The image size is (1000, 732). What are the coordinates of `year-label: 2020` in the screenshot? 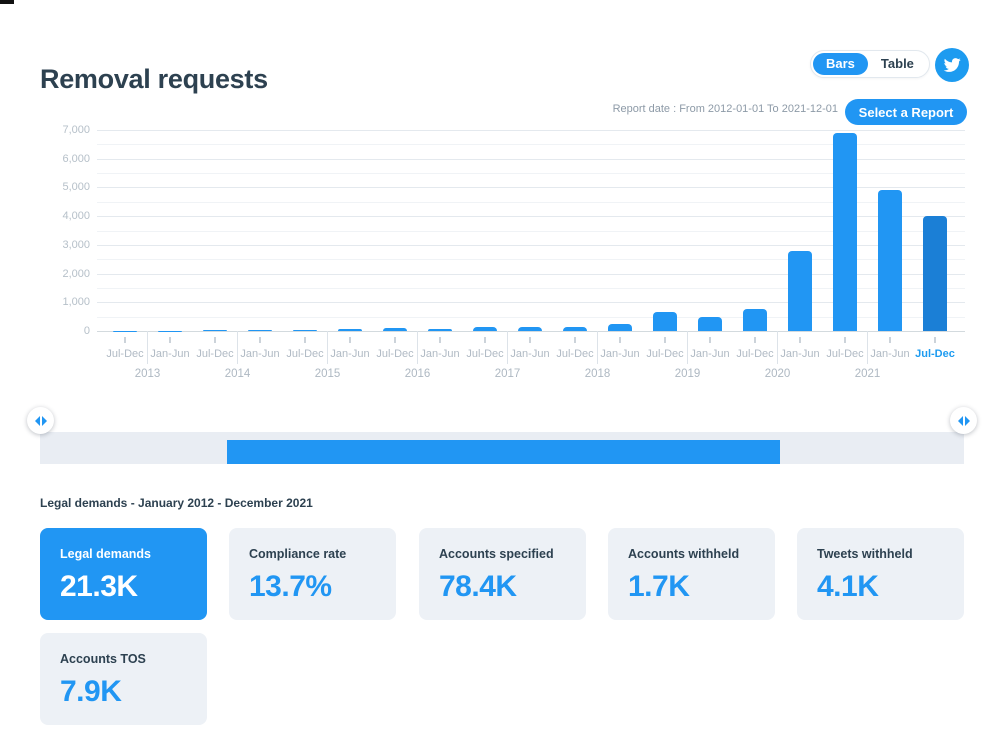 It's located at (777, 374).